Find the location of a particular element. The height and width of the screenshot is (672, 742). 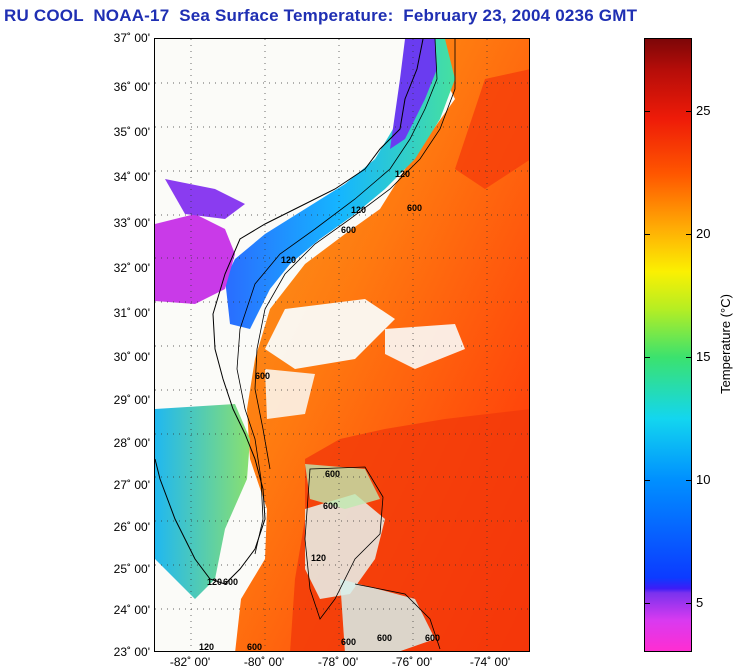

shelf-waters is located at coordinates (340, 184).